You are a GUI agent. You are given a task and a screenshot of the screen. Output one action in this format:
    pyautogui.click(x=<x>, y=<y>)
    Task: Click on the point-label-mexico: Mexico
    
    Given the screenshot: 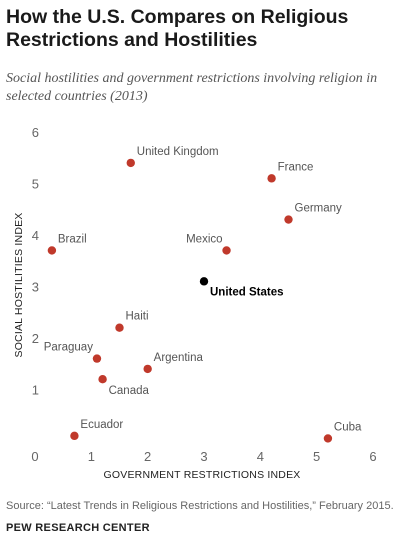 What is the action you would take?
    pyautogui.click(x=204, y=239)
    